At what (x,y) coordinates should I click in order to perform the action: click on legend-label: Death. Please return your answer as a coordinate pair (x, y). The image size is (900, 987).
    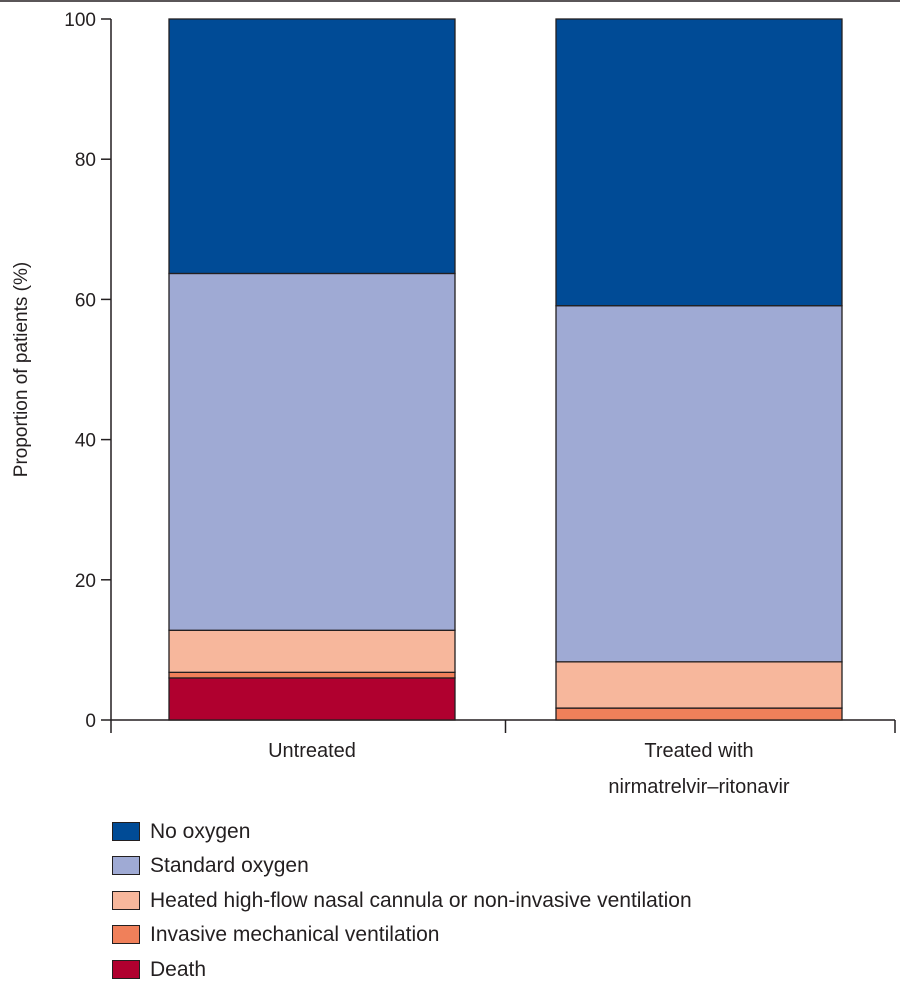
    Looking at the image, I should click on (178, 969).